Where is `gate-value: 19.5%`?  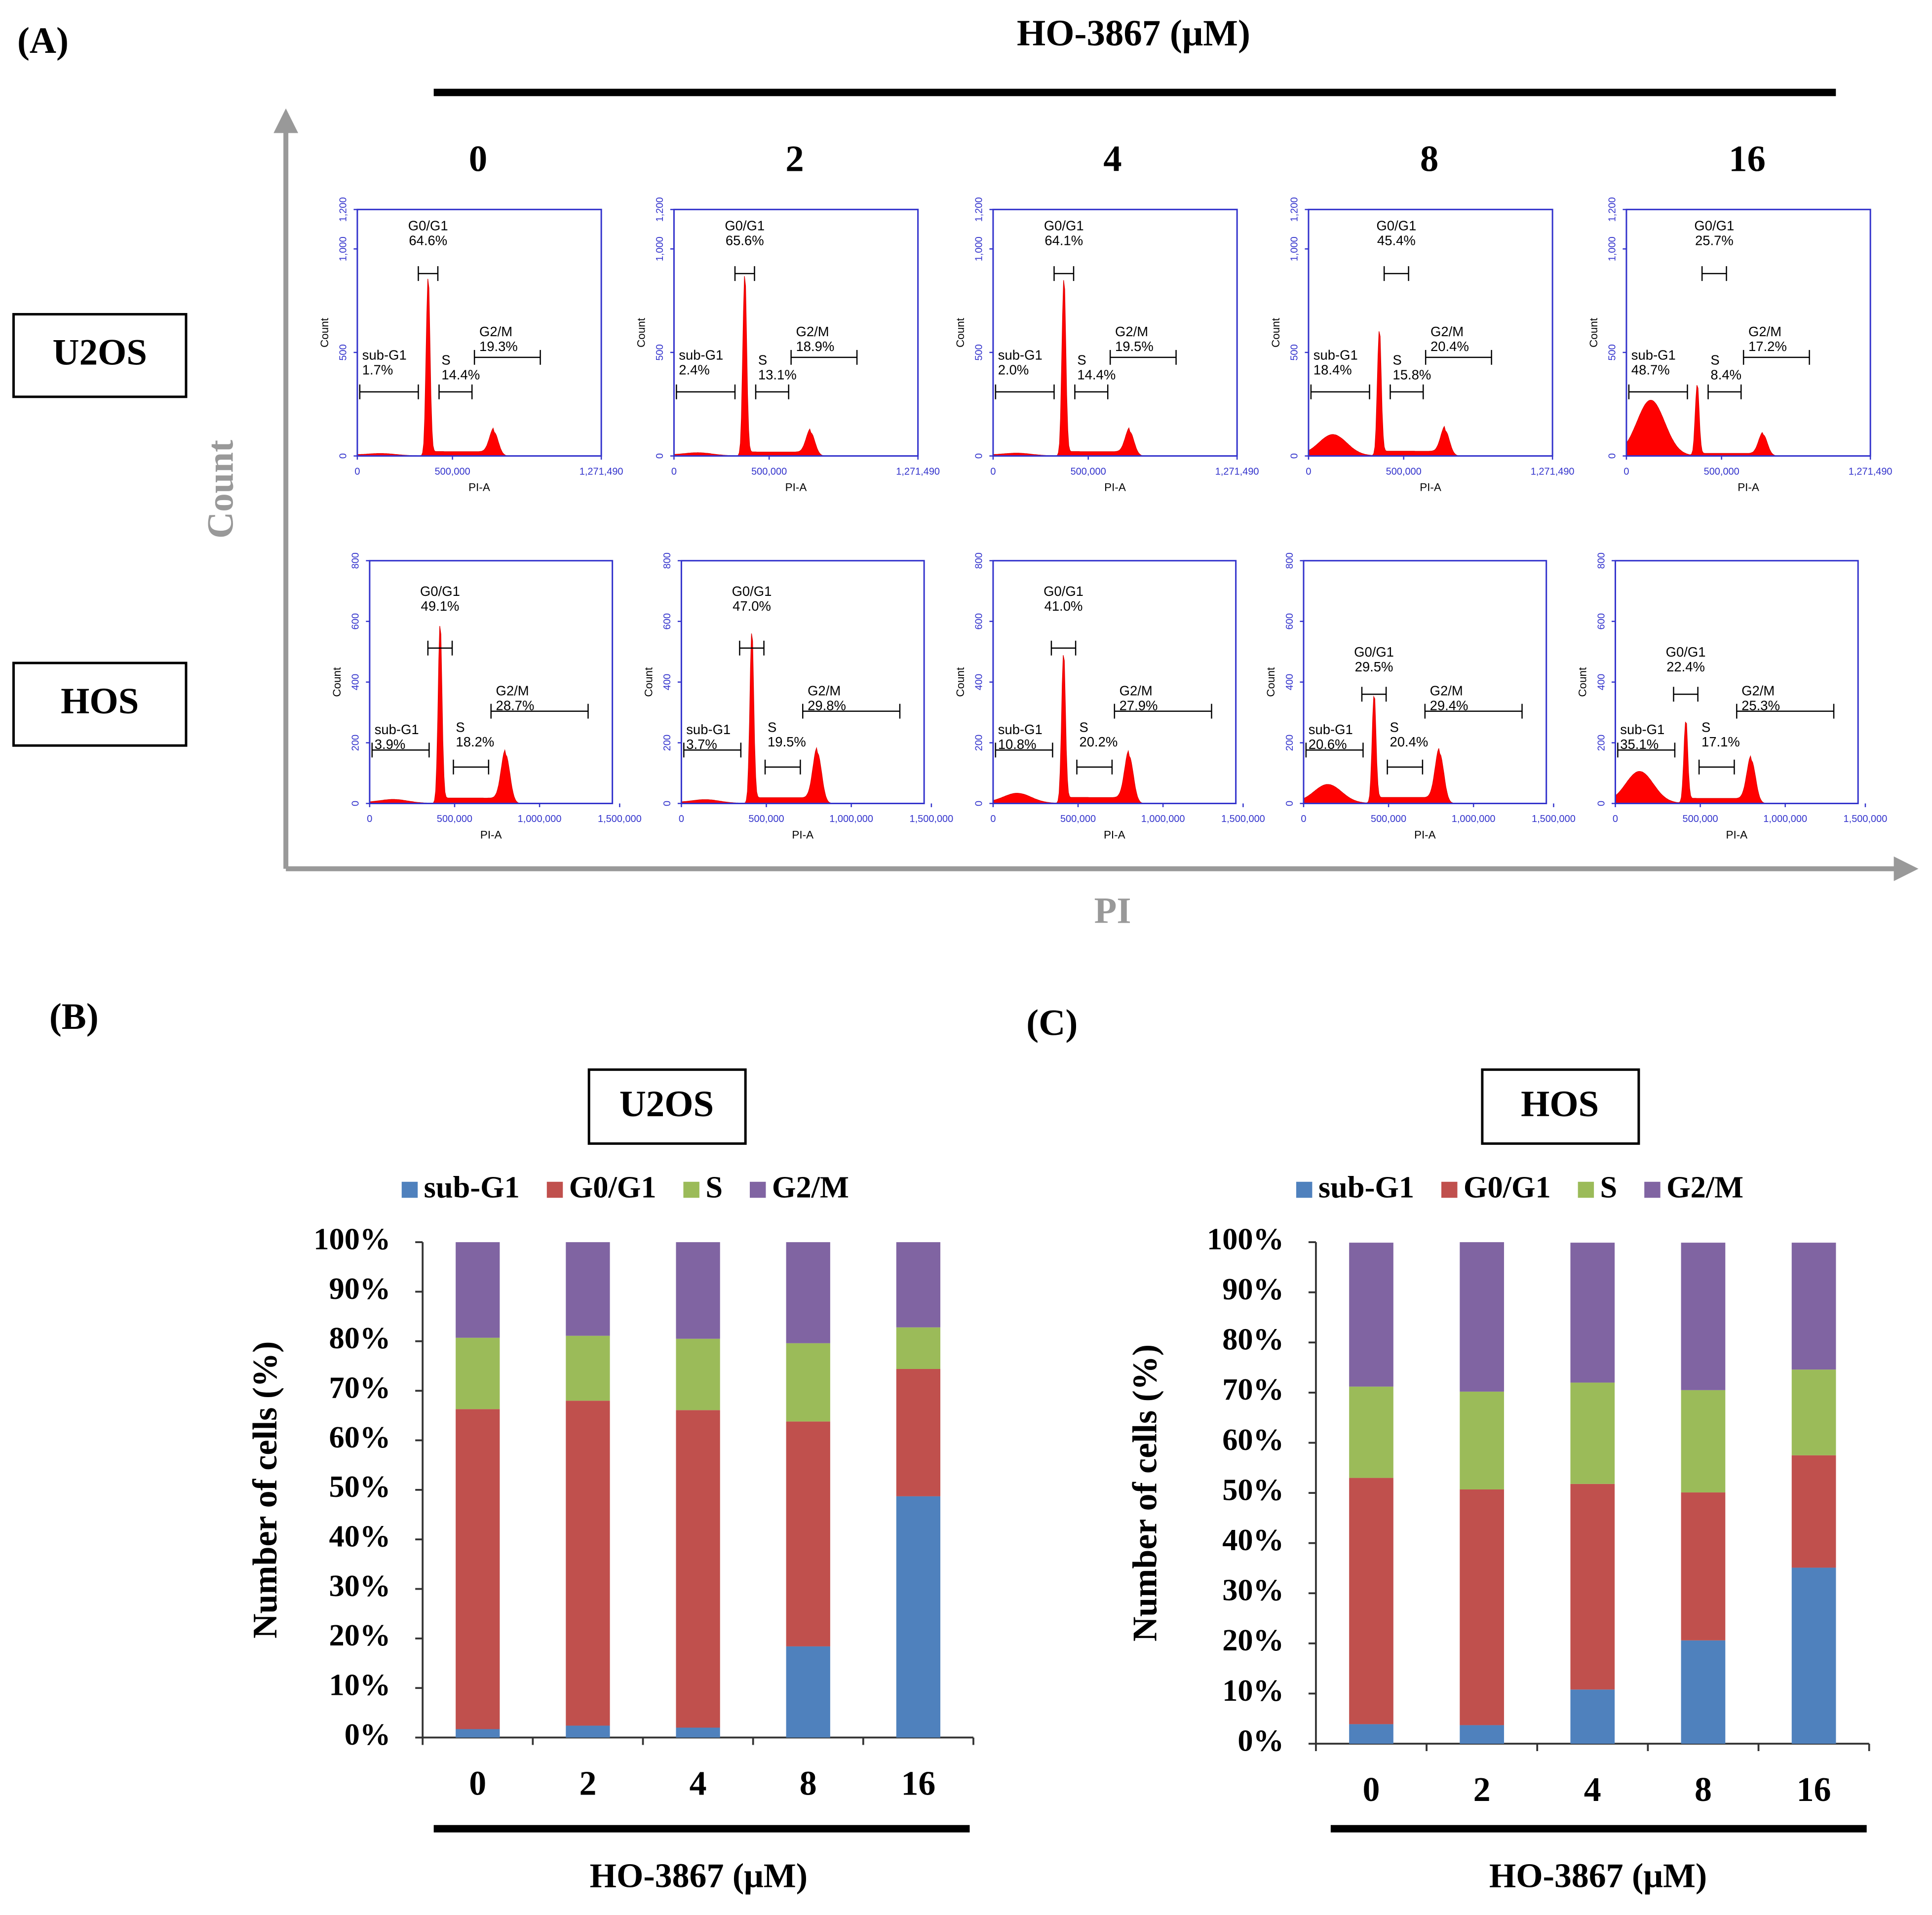
gate-value: 19.5% is located at coordinates (787, 741).